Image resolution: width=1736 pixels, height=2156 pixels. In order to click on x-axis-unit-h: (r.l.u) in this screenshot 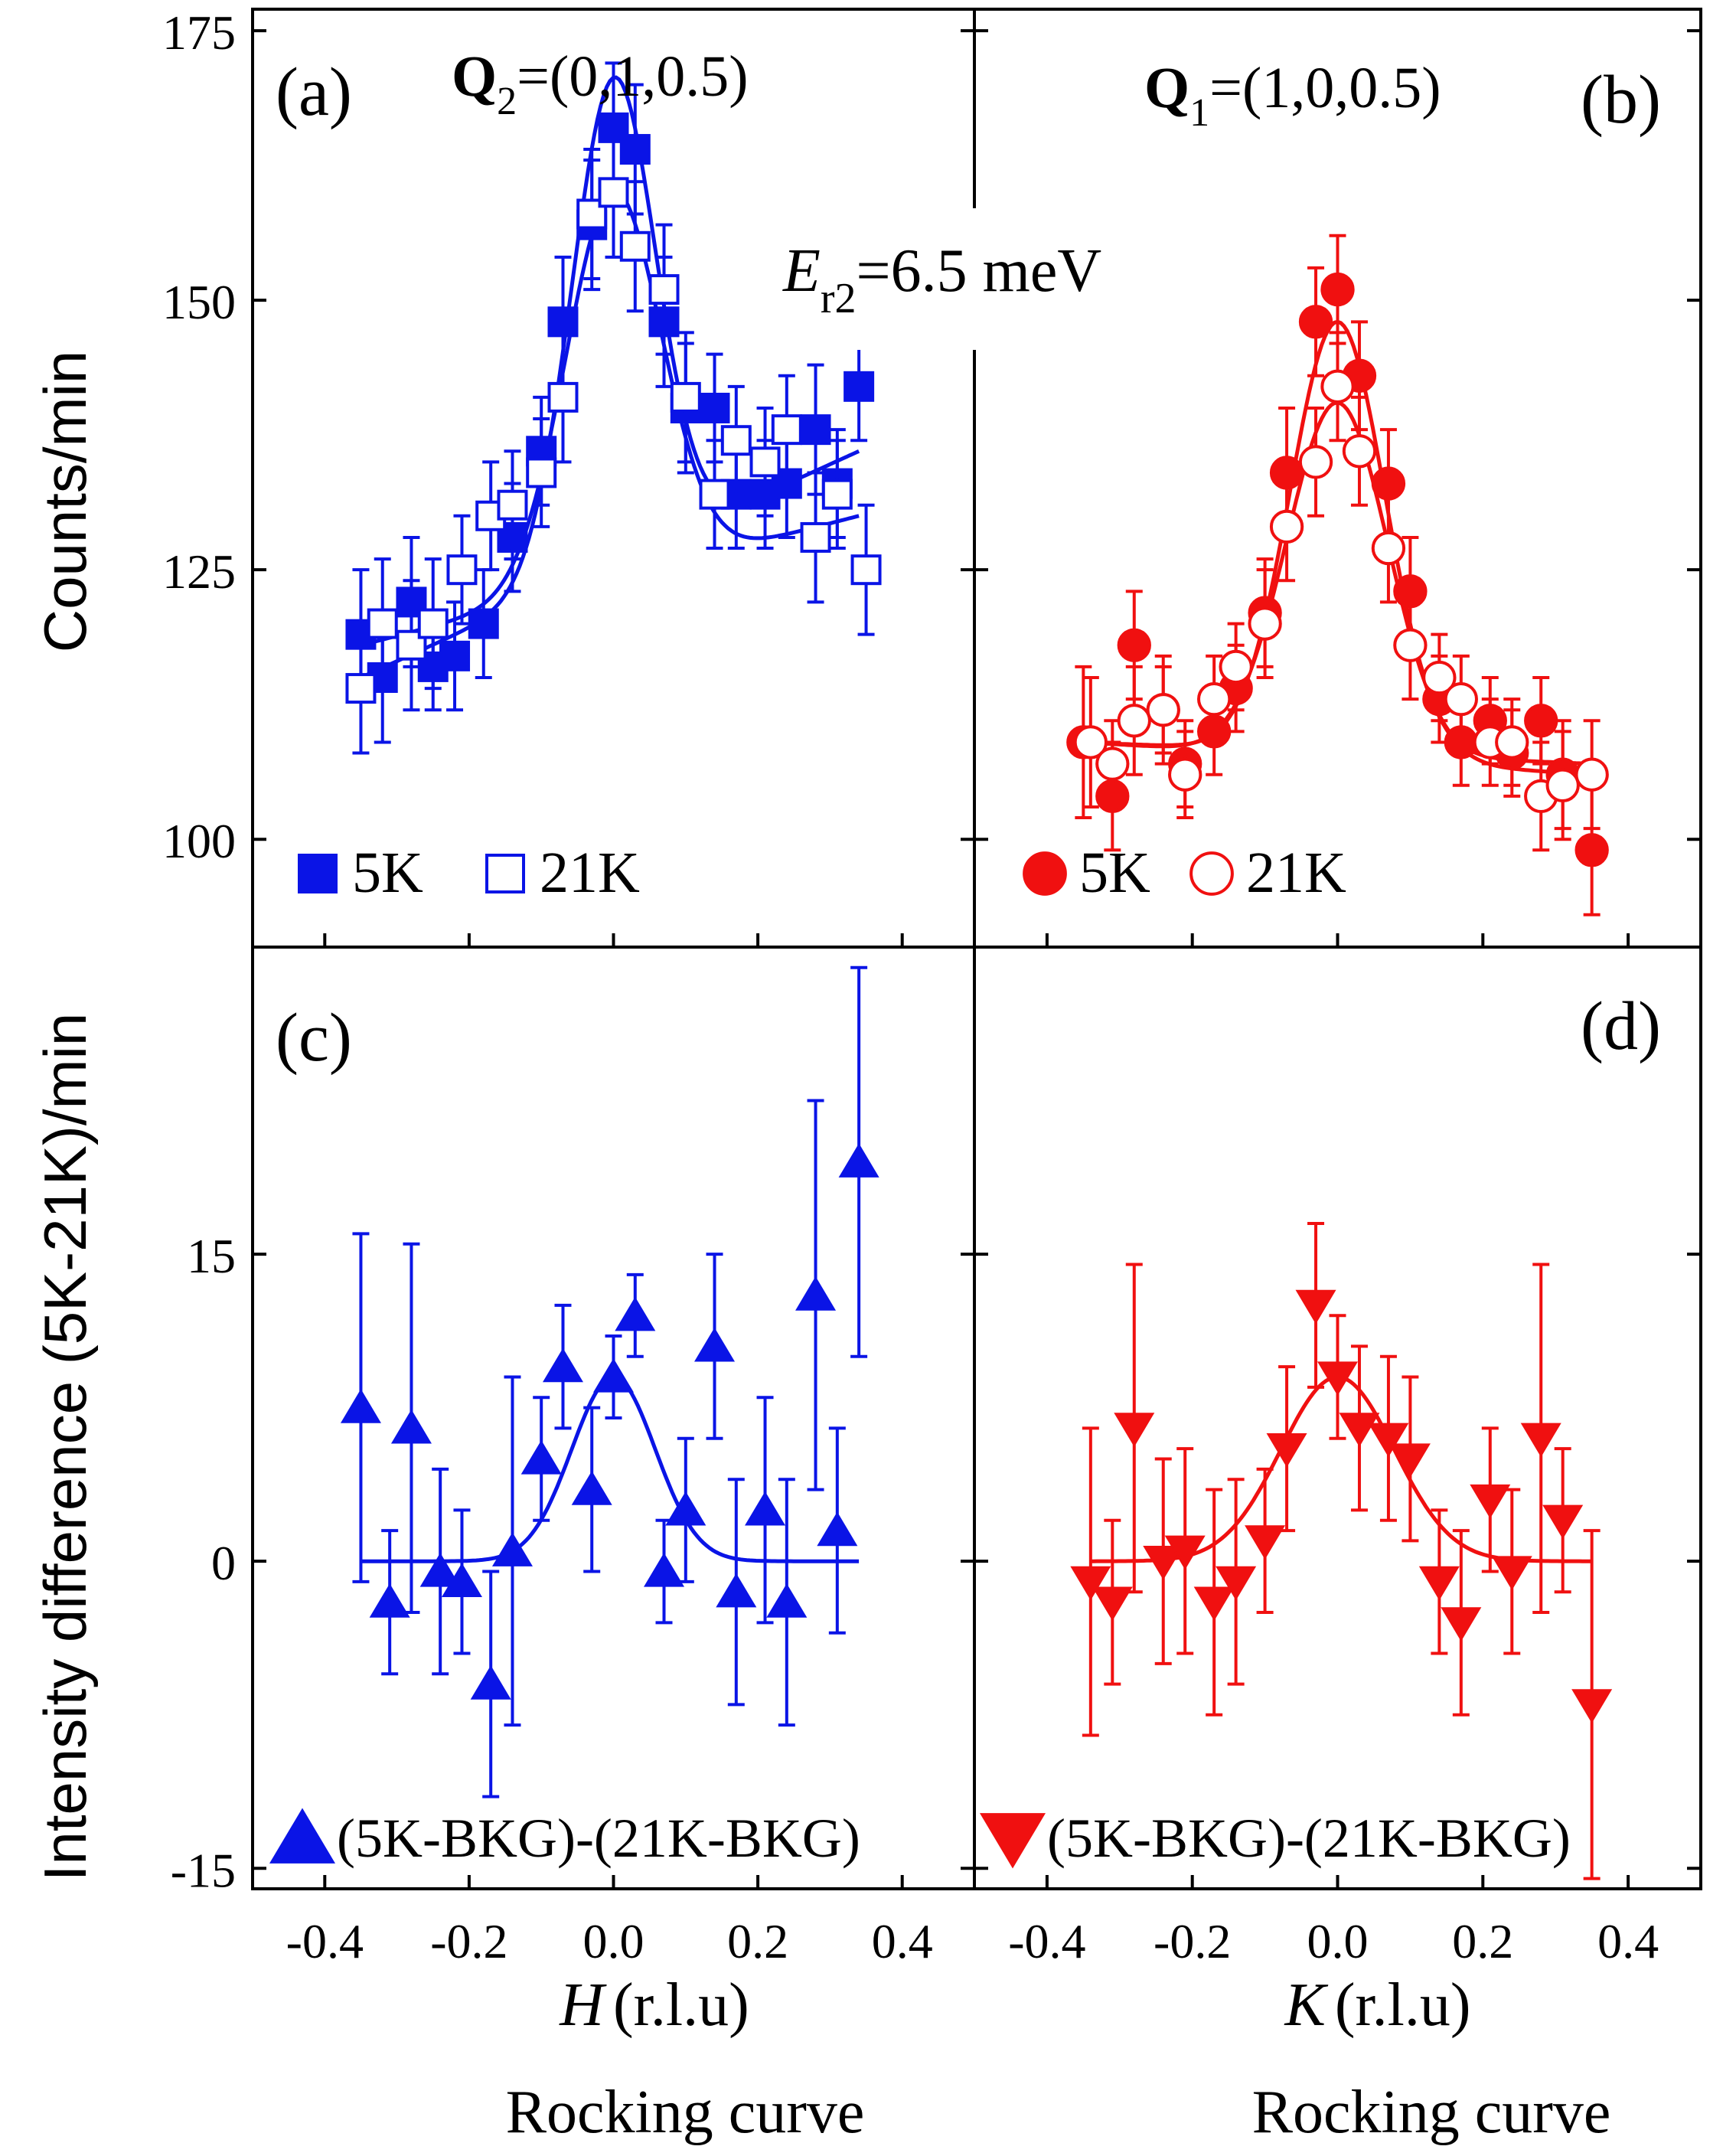, I will do `click(681, 2005)`.